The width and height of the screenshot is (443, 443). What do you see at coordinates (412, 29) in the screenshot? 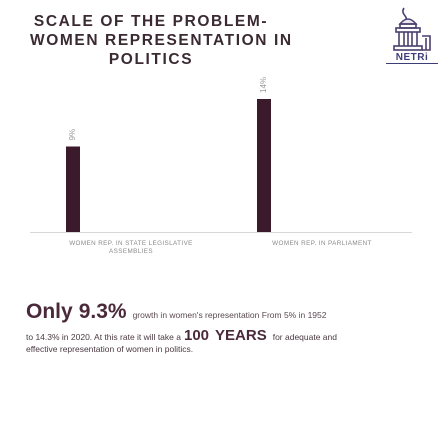
I see `parliament-logo-icon` at bounding box center [412, 29].